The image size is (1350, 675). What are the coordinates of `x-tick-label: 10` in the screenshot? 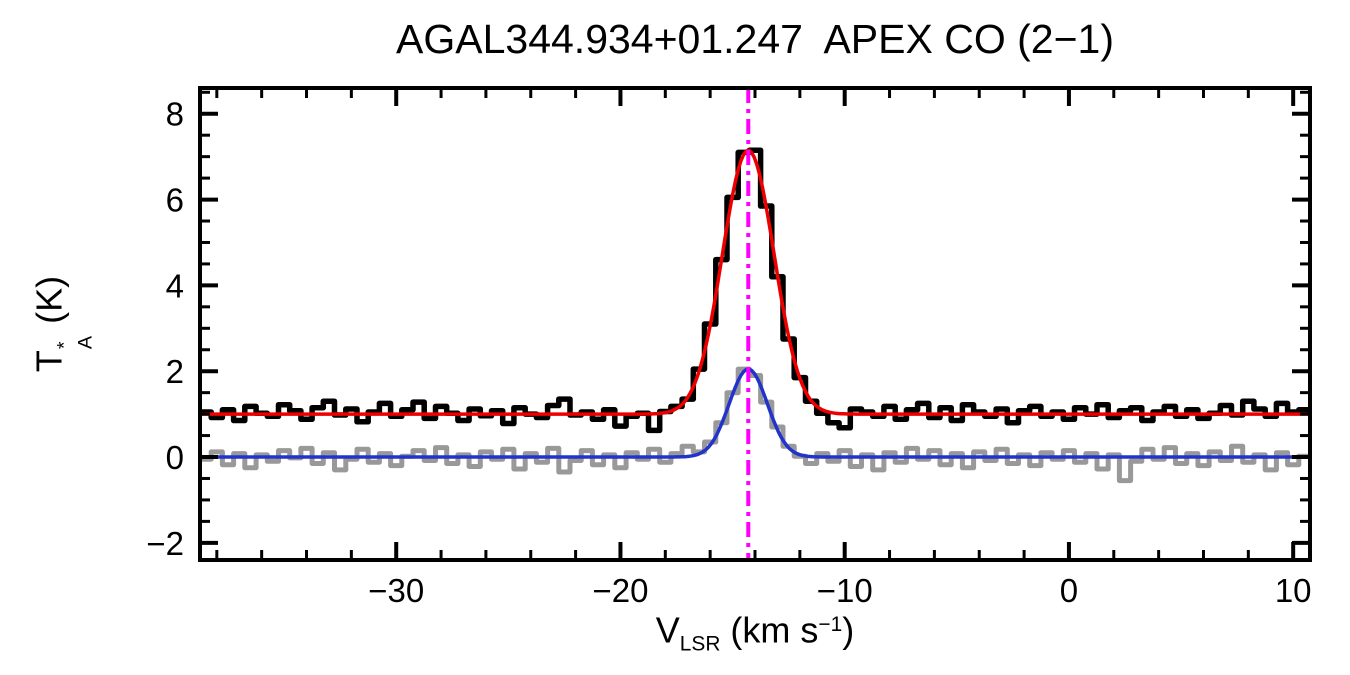 It's located at (1293, 590).